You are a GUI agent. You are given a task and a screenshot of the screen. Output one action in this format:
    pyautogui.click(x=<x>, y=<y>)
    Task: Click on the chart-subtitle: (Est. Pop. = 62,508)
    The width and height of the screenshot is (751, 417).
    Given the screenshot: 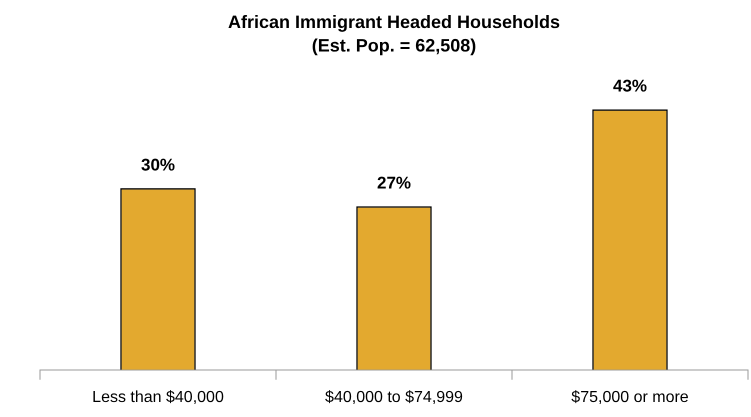 What is the action you would take?
    pyautogui.click(x=394, y=45)
    